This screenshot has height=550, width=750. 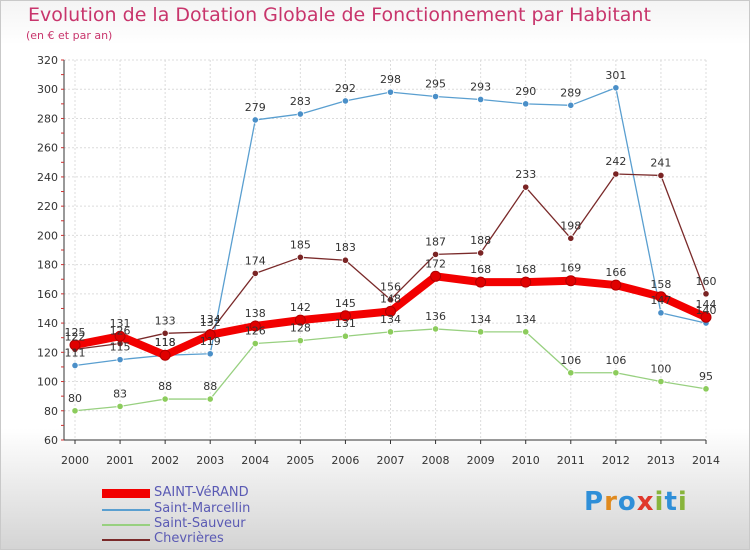 I want to click on legend-swatch-saint-sauveur, so click(x=126, y=525).